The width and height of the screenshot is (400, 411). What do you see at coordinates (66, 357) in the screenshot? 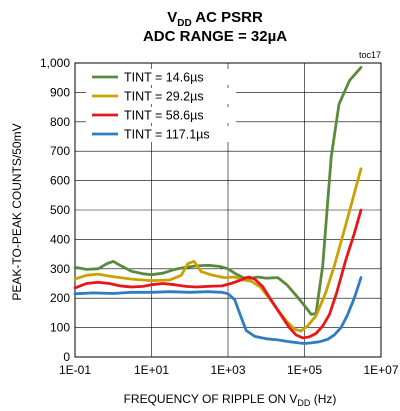
I see `y-tick-label: 0` at bounding box center [66, 357].